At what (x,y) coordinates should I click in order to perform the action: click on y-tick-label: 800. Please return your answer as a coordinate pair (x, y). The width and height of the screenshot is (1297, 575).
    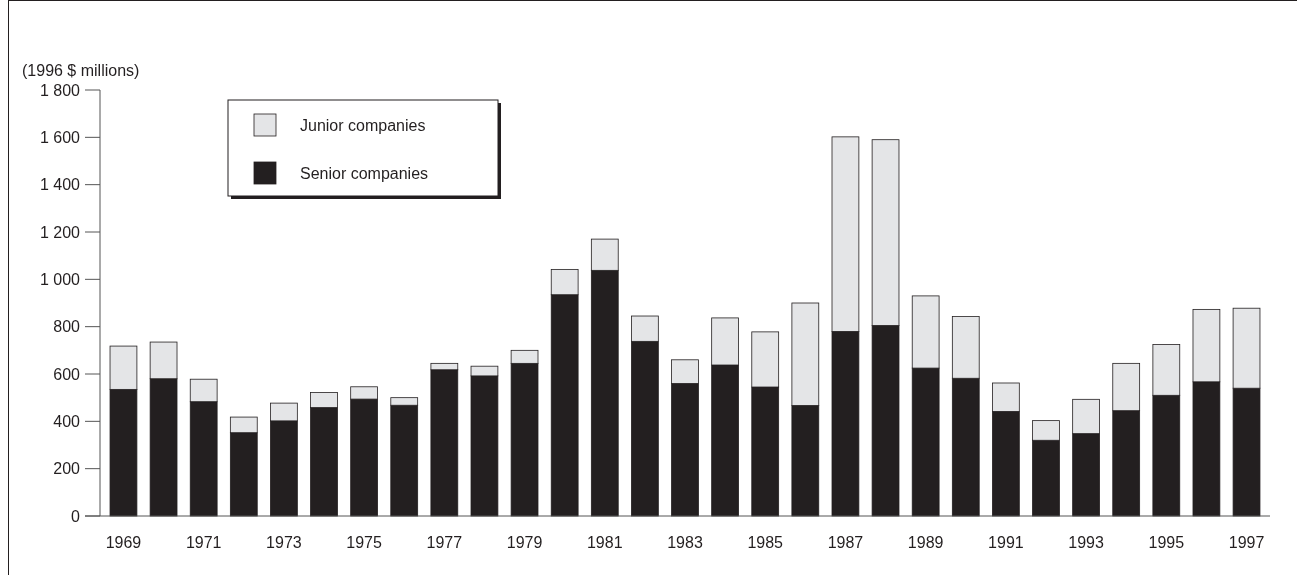
    Looking at the image, I should click on (67, 327).